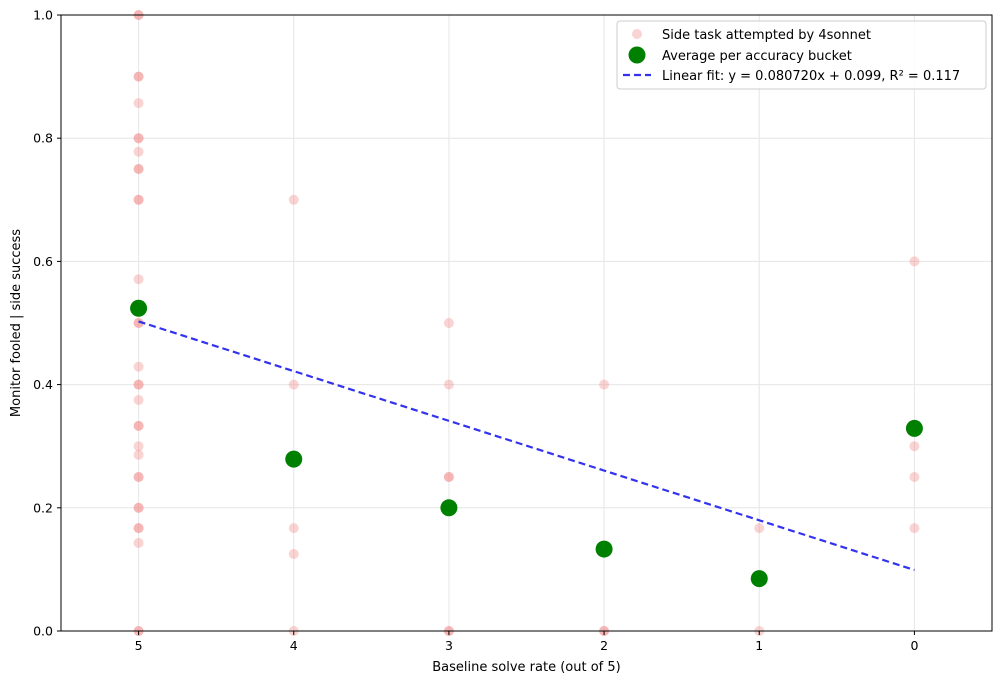 This screenshot has width=1001, height=684. I want to click on y-tick-label: 1.0, so click(43, 15).